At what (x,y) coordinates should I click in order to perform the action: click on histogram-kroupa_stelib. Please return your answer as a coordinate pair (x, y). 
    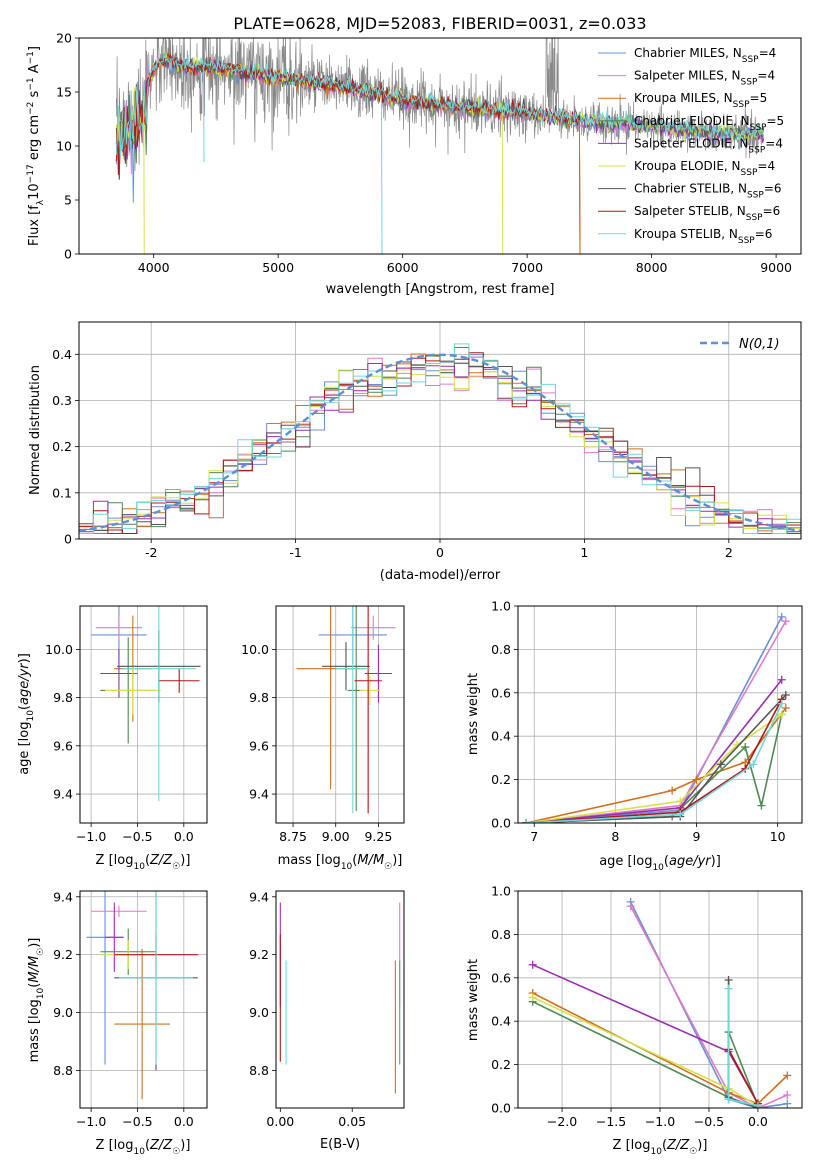
    Looking at the image, I should click on (440, 438).